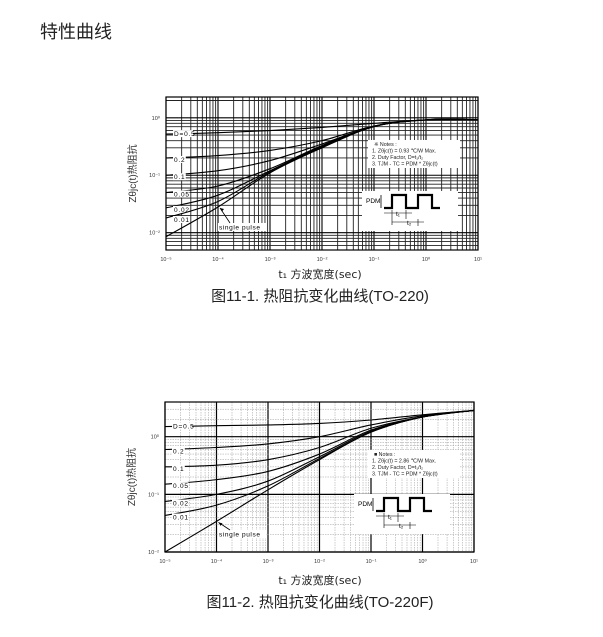  What do you see at coordinates (320, 274) in the screenshot?
I see `chart1-xlabel: t₁ 方波宽度(sec)` at bounding box center [320, 274].